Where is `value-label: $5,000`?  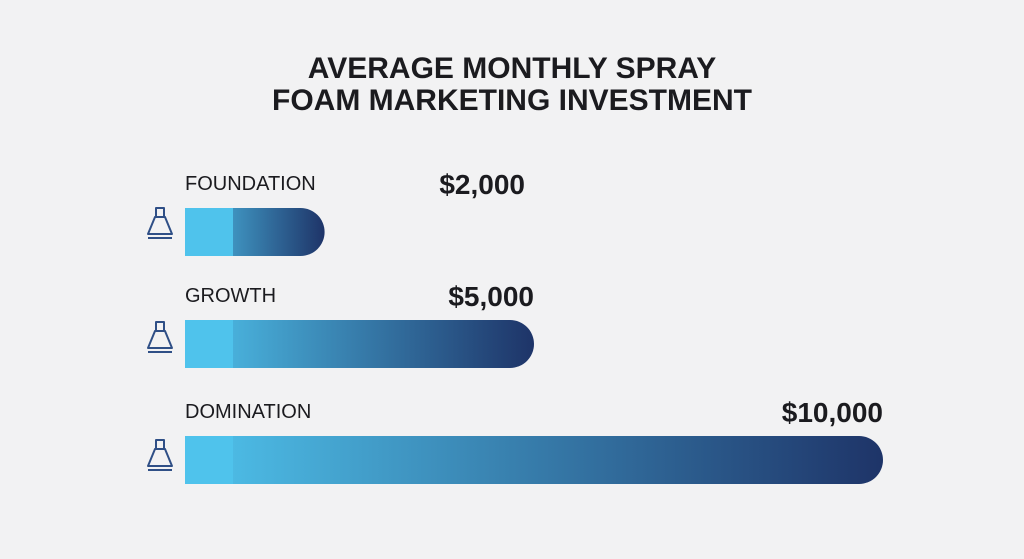 value-label: $5,000 is located at coordinates (491, 296).